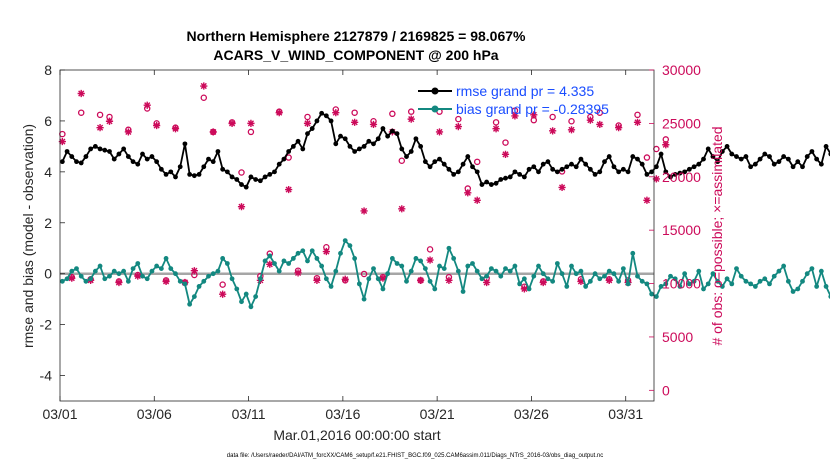 The width and height of the screenshot is (830, 470). What do you see at coordinates (717, 235) in the screenshot?
I see `y-axis-right-label: # of obs: o=possible; ×=assimilated` at bounding box center [717, 235].